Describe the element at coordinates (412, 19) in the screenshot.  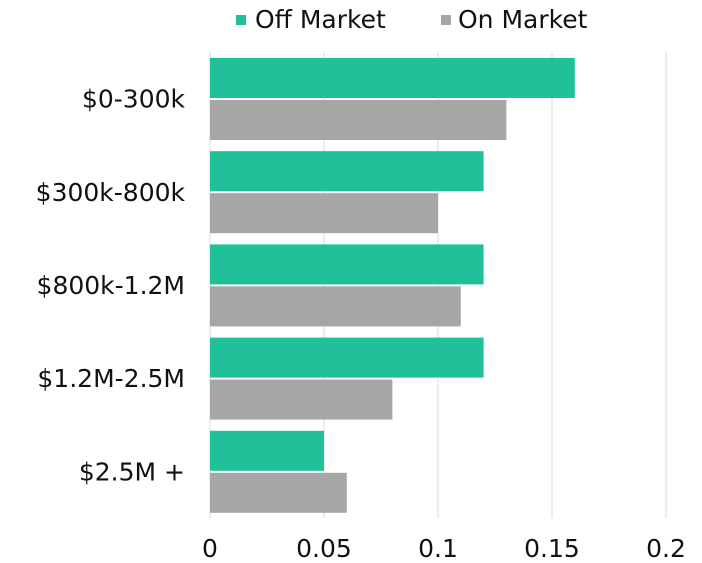
I see `legend: Off Market On Market` at that location.